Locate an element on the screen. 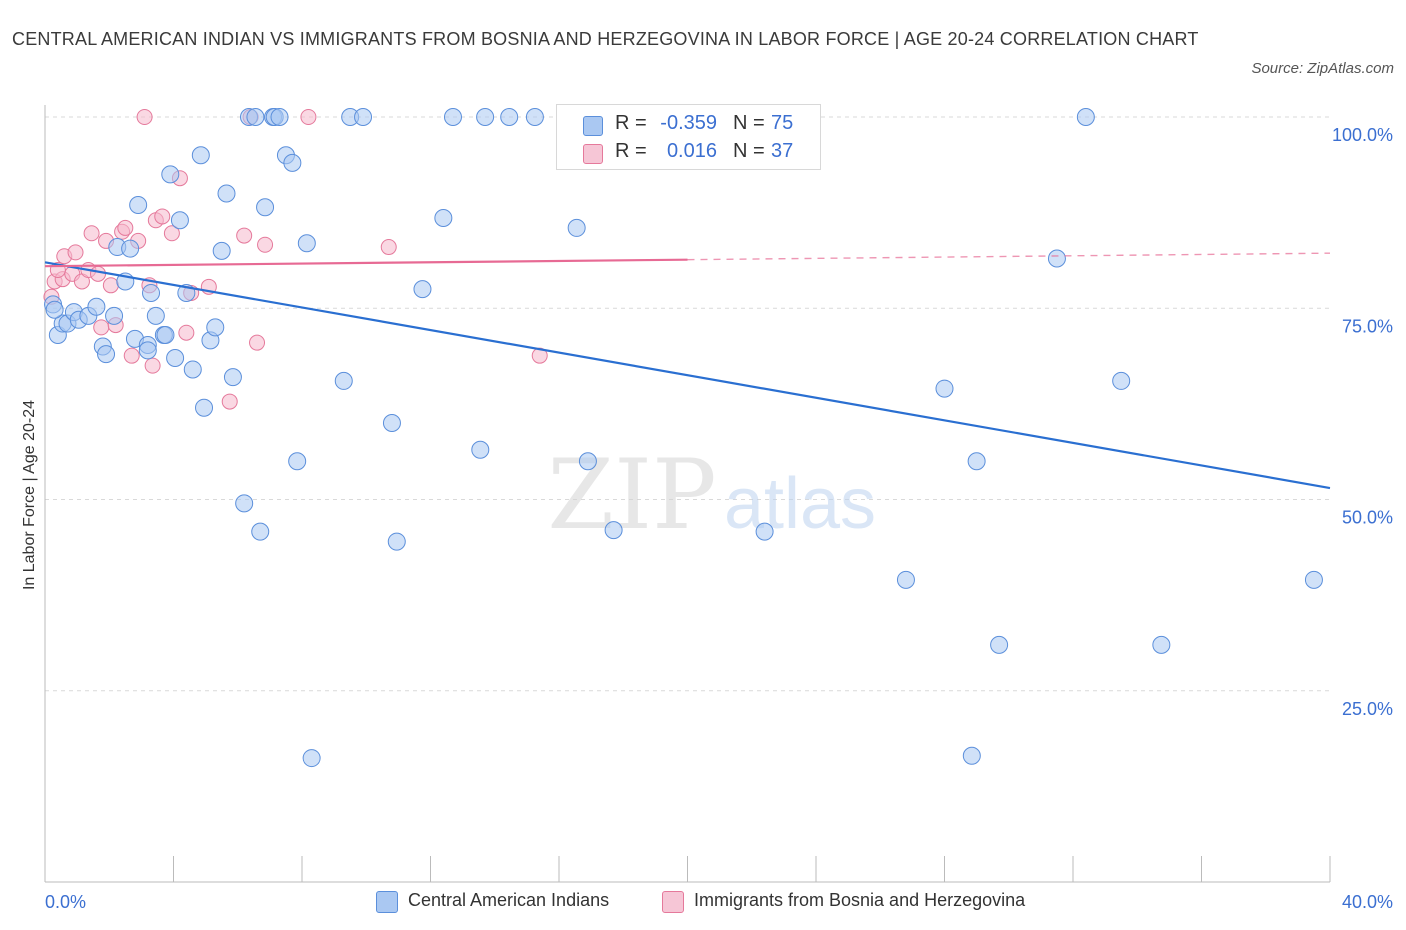 The width and height of the screenshot is (1406, 930). y-tick-label: 100.0% is located at coordinates (1362, 135).